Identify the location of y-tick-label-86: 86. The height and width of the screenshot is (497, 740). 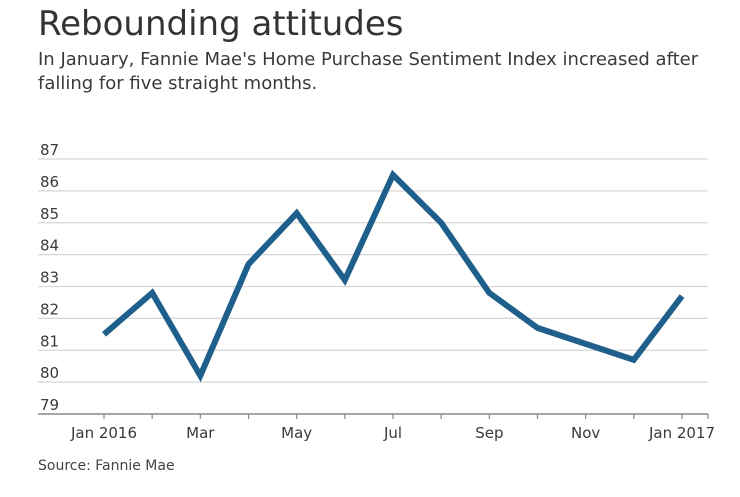
(49, 182).